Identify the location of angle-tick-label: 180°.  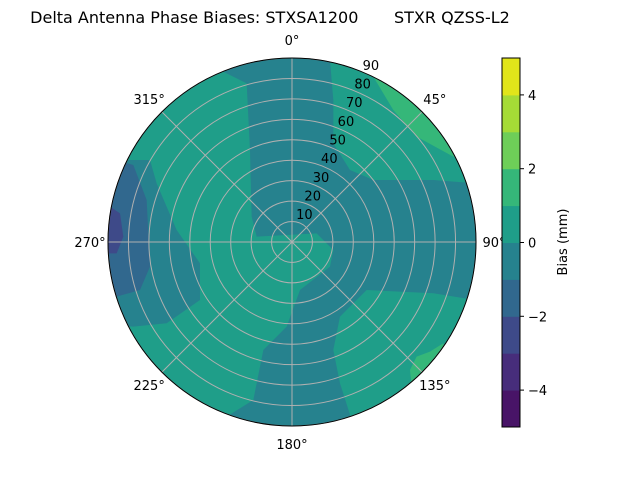
(291, 445).